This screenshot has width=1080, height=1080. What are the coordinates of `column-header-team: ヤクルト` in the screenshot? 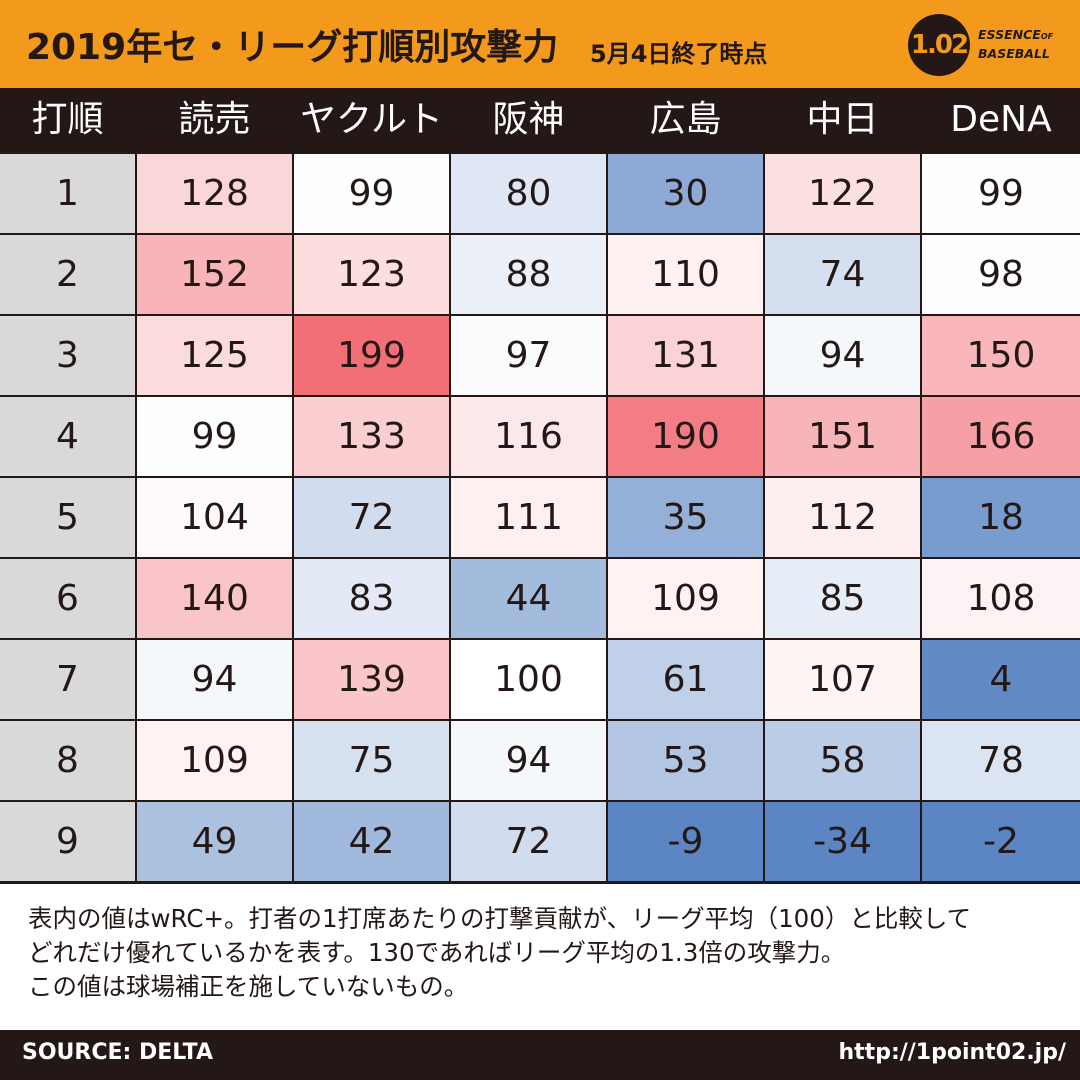 It's located at (371, 119).